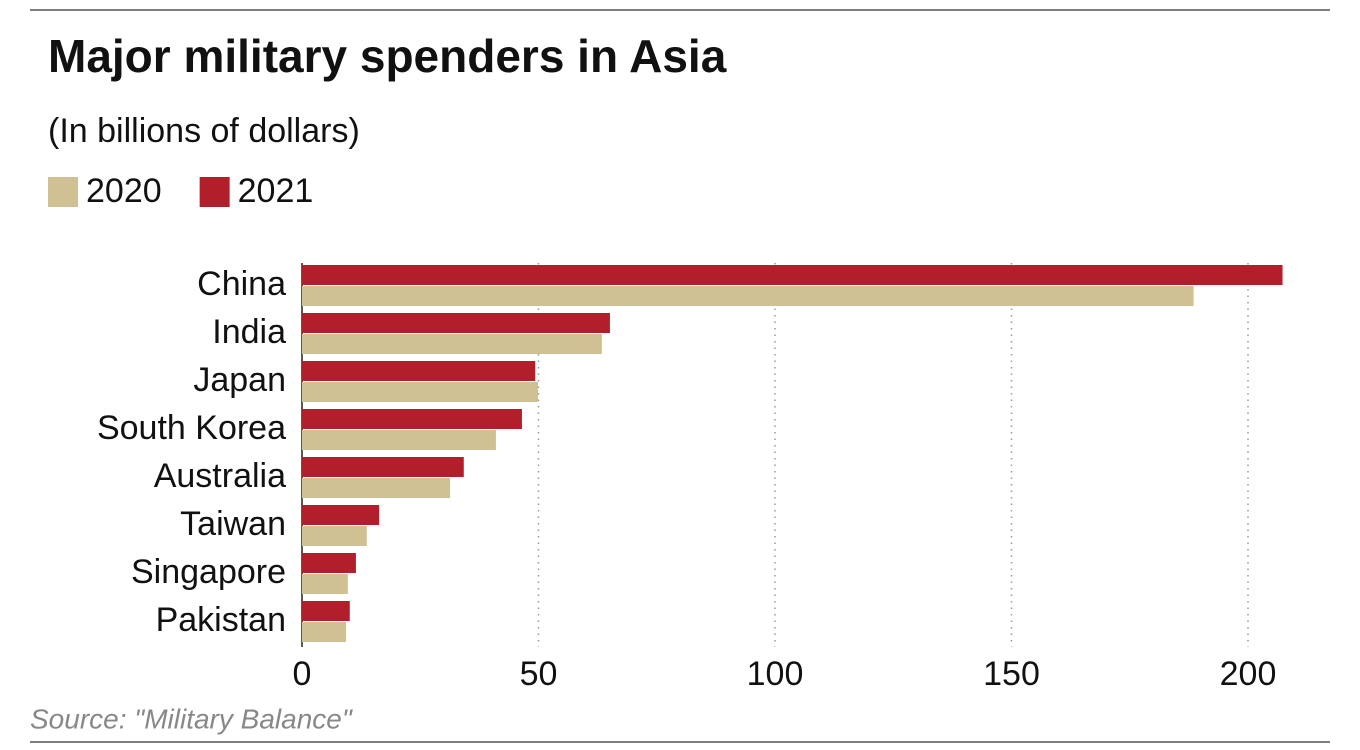 The width and height of the screenshot is (1360, 750). What do you see at coordinates (539, 674) in the screenshot?
I see `x-tick-label: 50` at bounding box center [539, 674].